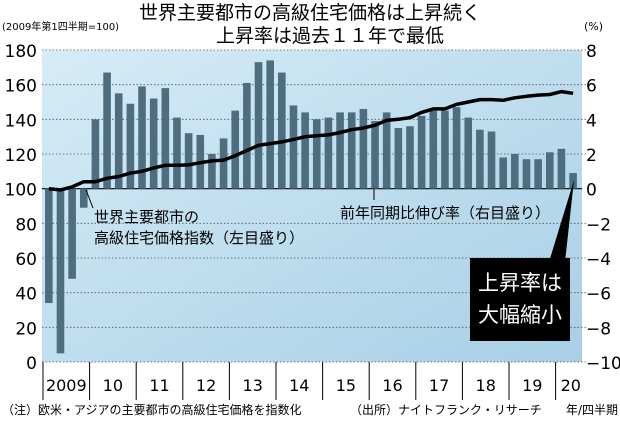  What do you see at coordinates (199, 238) in the screenshot?
I see `line-label-2: 高級住宅価格指数（左目盛り）` at bounding box center [199, 238].